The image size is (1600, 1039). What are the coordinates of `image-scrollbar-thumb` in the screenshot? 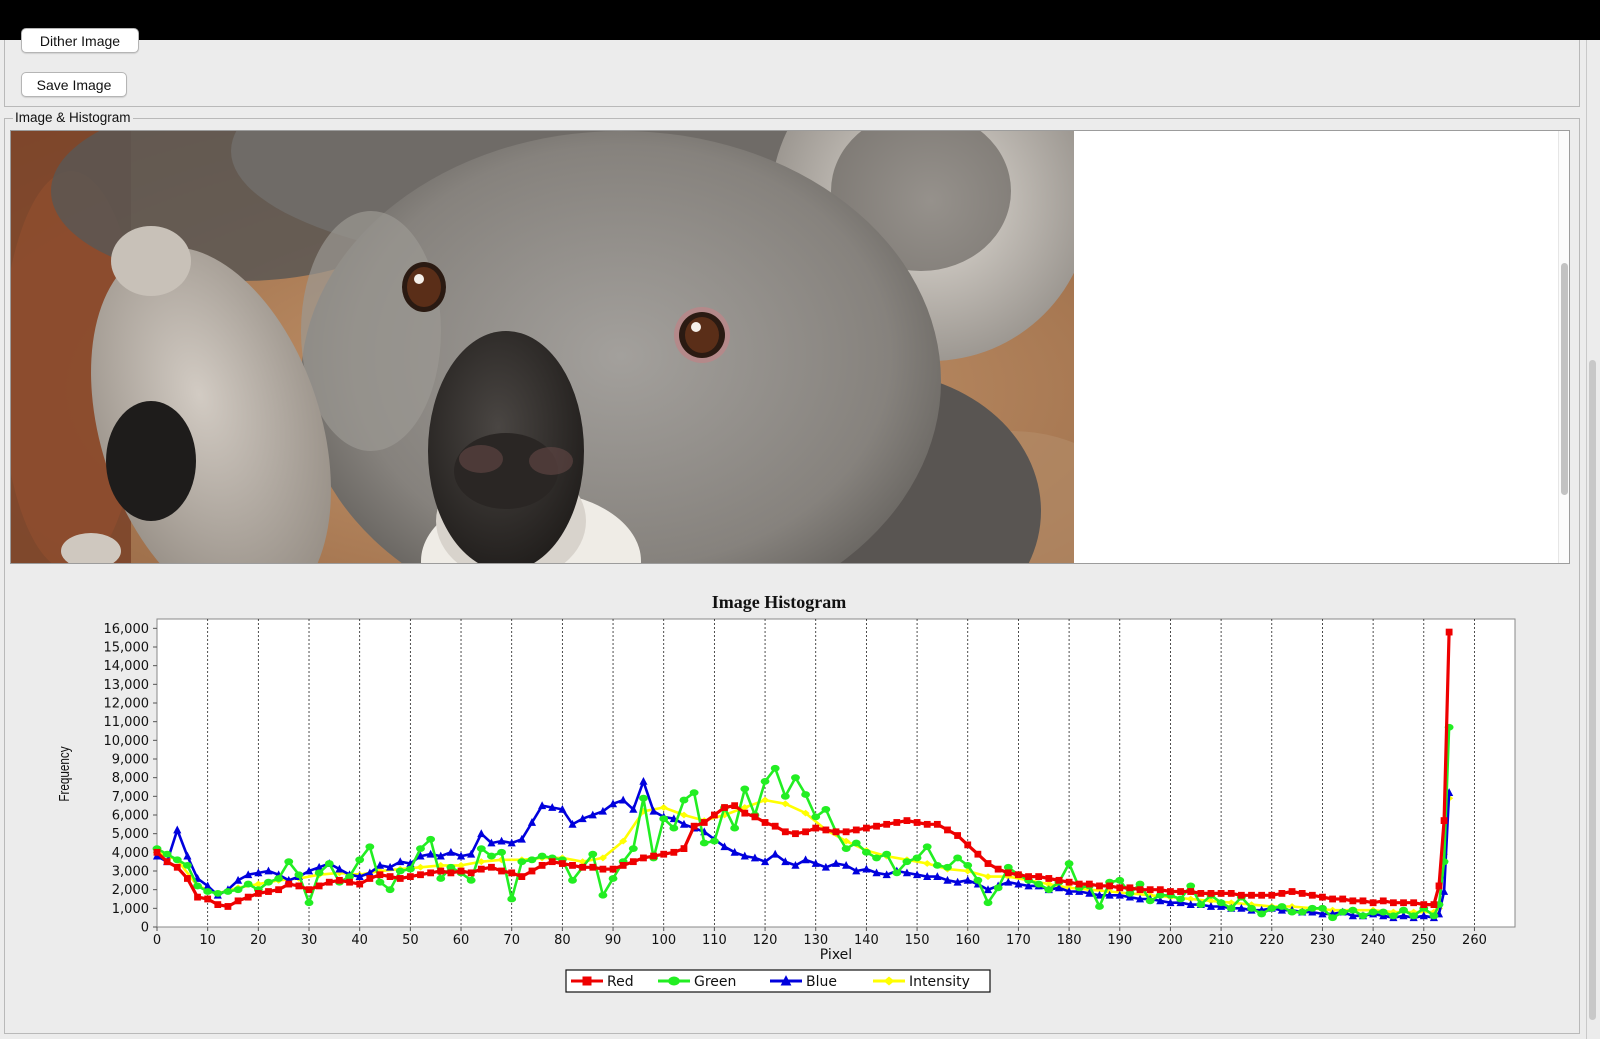 It's located at (1564, 379).